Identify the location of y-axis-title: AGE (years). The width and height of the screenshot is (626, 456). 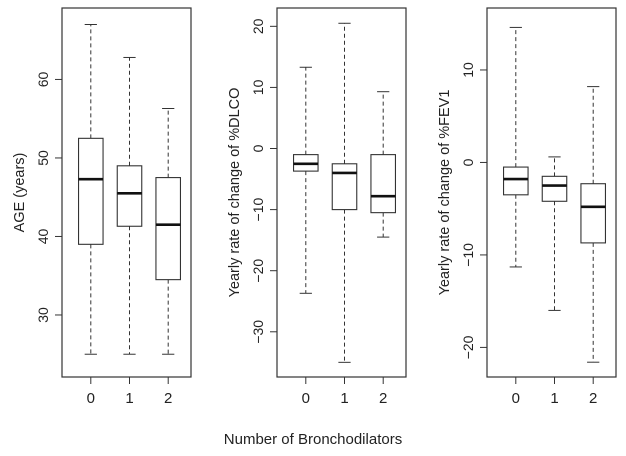
(20, 193).